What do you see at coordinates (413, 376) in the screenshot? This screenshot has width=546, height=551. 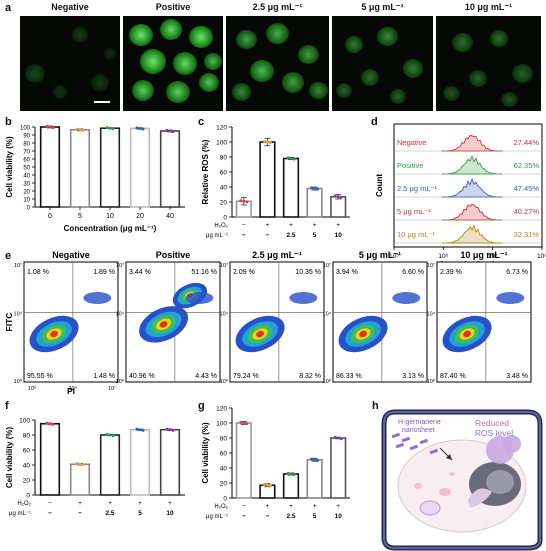 I see `quadrant-lr: 3.13 %` at bounding box center [413, 376].